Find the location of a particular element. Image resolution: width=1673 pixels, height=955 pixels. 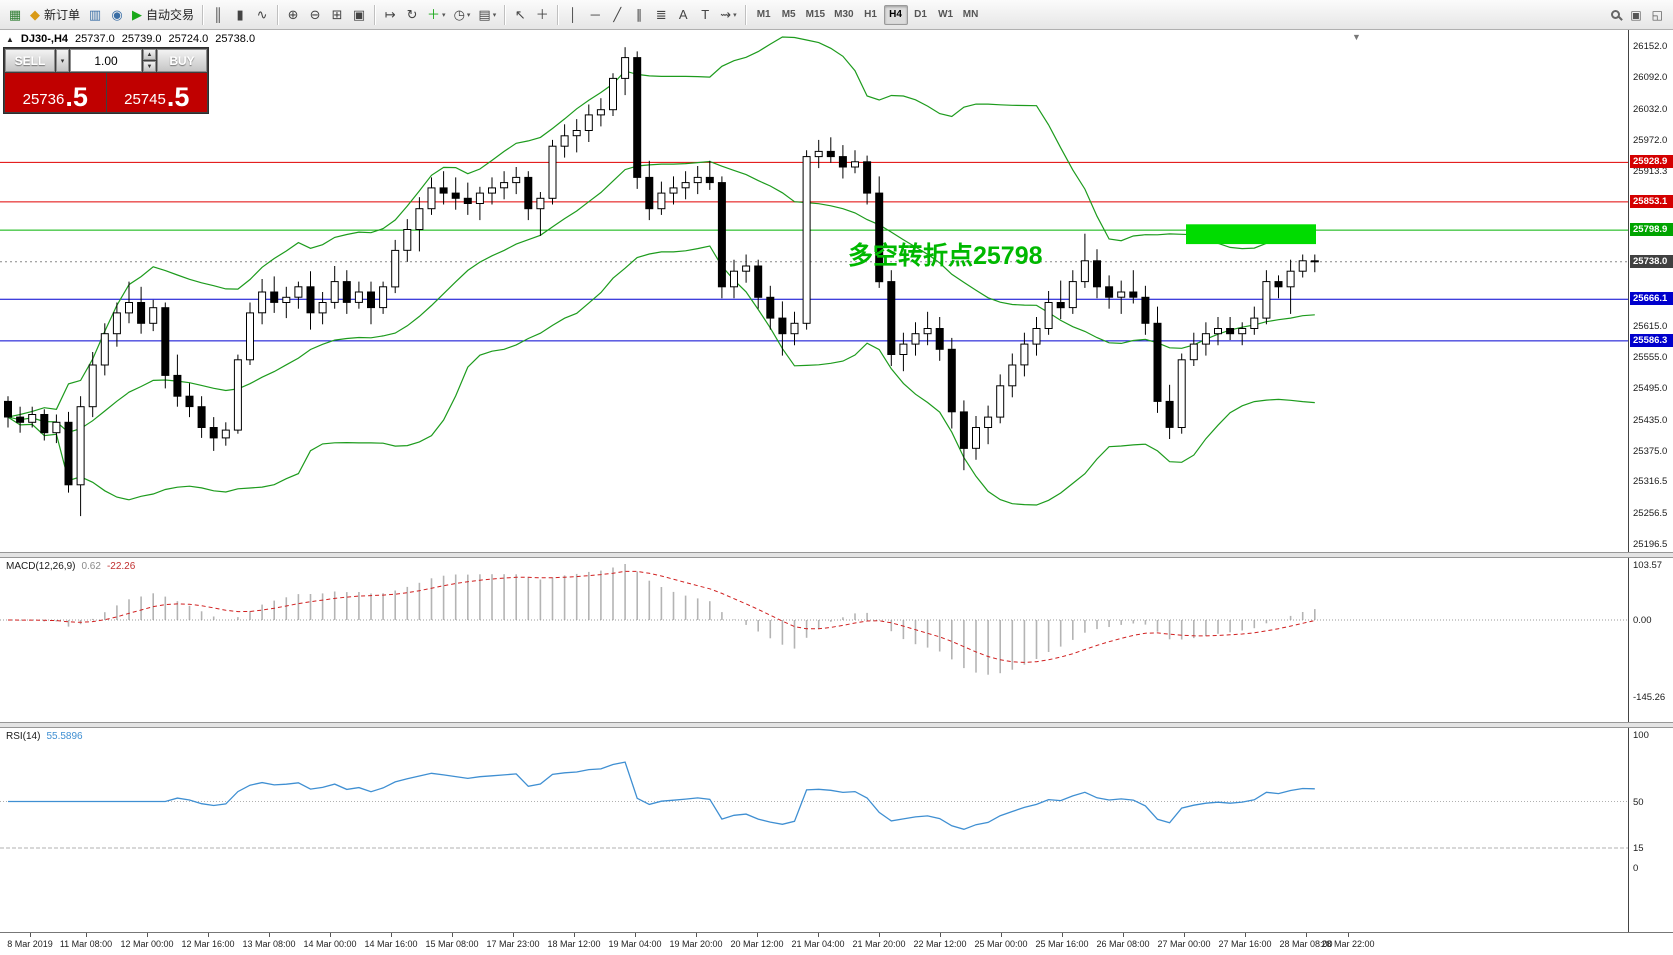

panels-icon: ▣ is located at coordinates (1636, 14).